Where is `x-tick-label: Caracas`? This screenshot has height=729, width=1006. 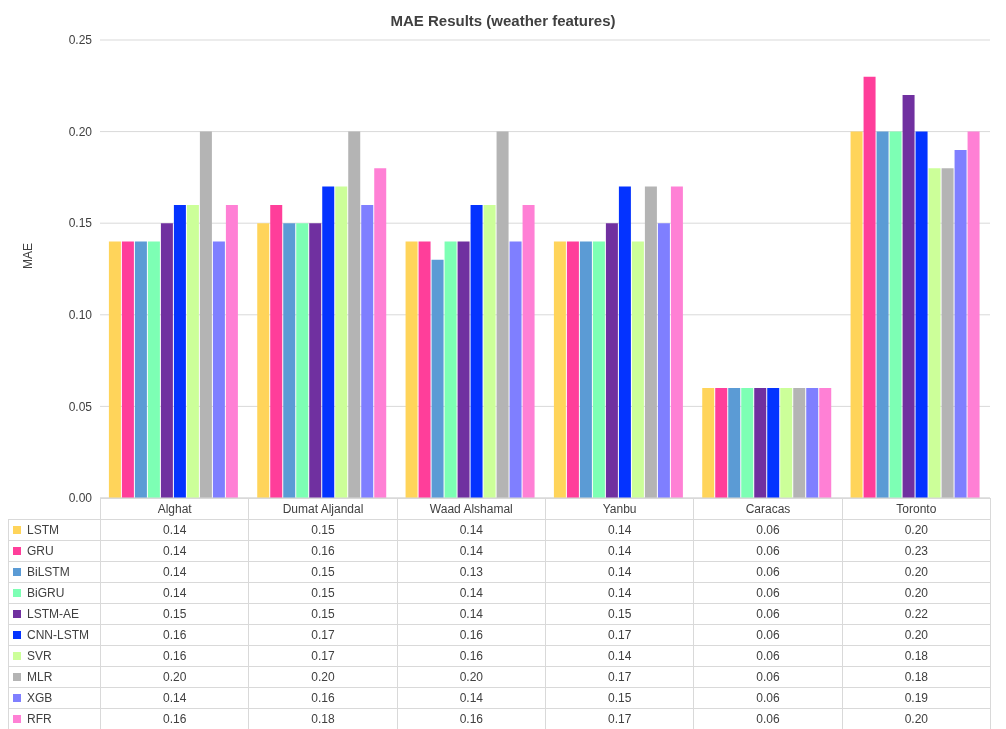 x-tick-label: Caracas is located at coordinates (768, 509).